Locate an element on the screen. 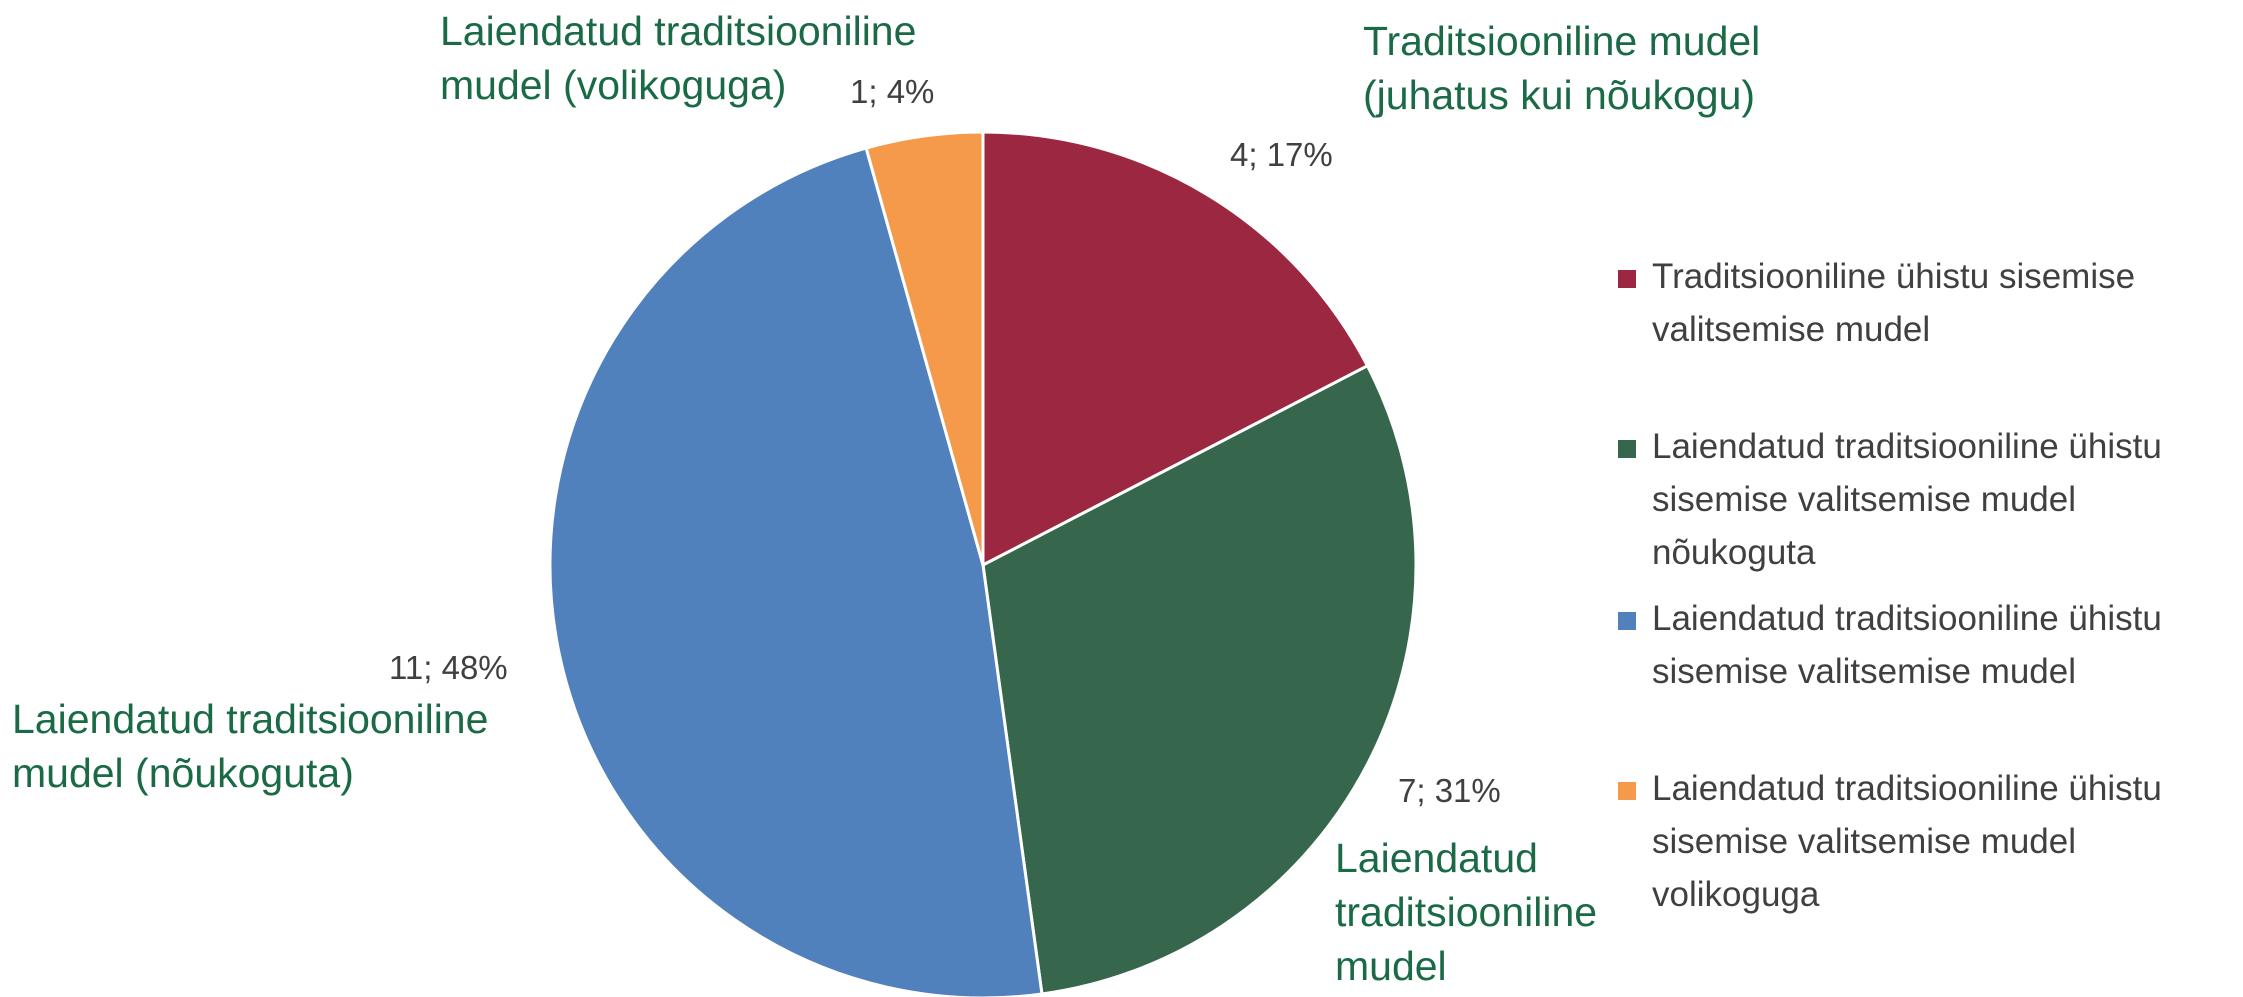 Image resolution: width=2243 pixels, height=997 pixels. annotation-line: traditsiooniline is located at coordinates (1466, 912).